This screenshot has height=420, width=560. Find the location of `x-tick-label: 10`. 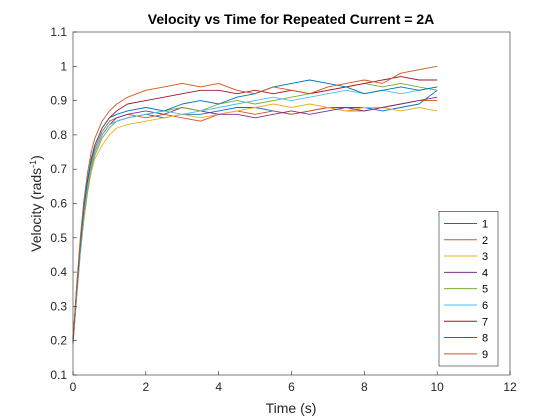

x-tick-label: 10 is located at coordinates (437, 387).